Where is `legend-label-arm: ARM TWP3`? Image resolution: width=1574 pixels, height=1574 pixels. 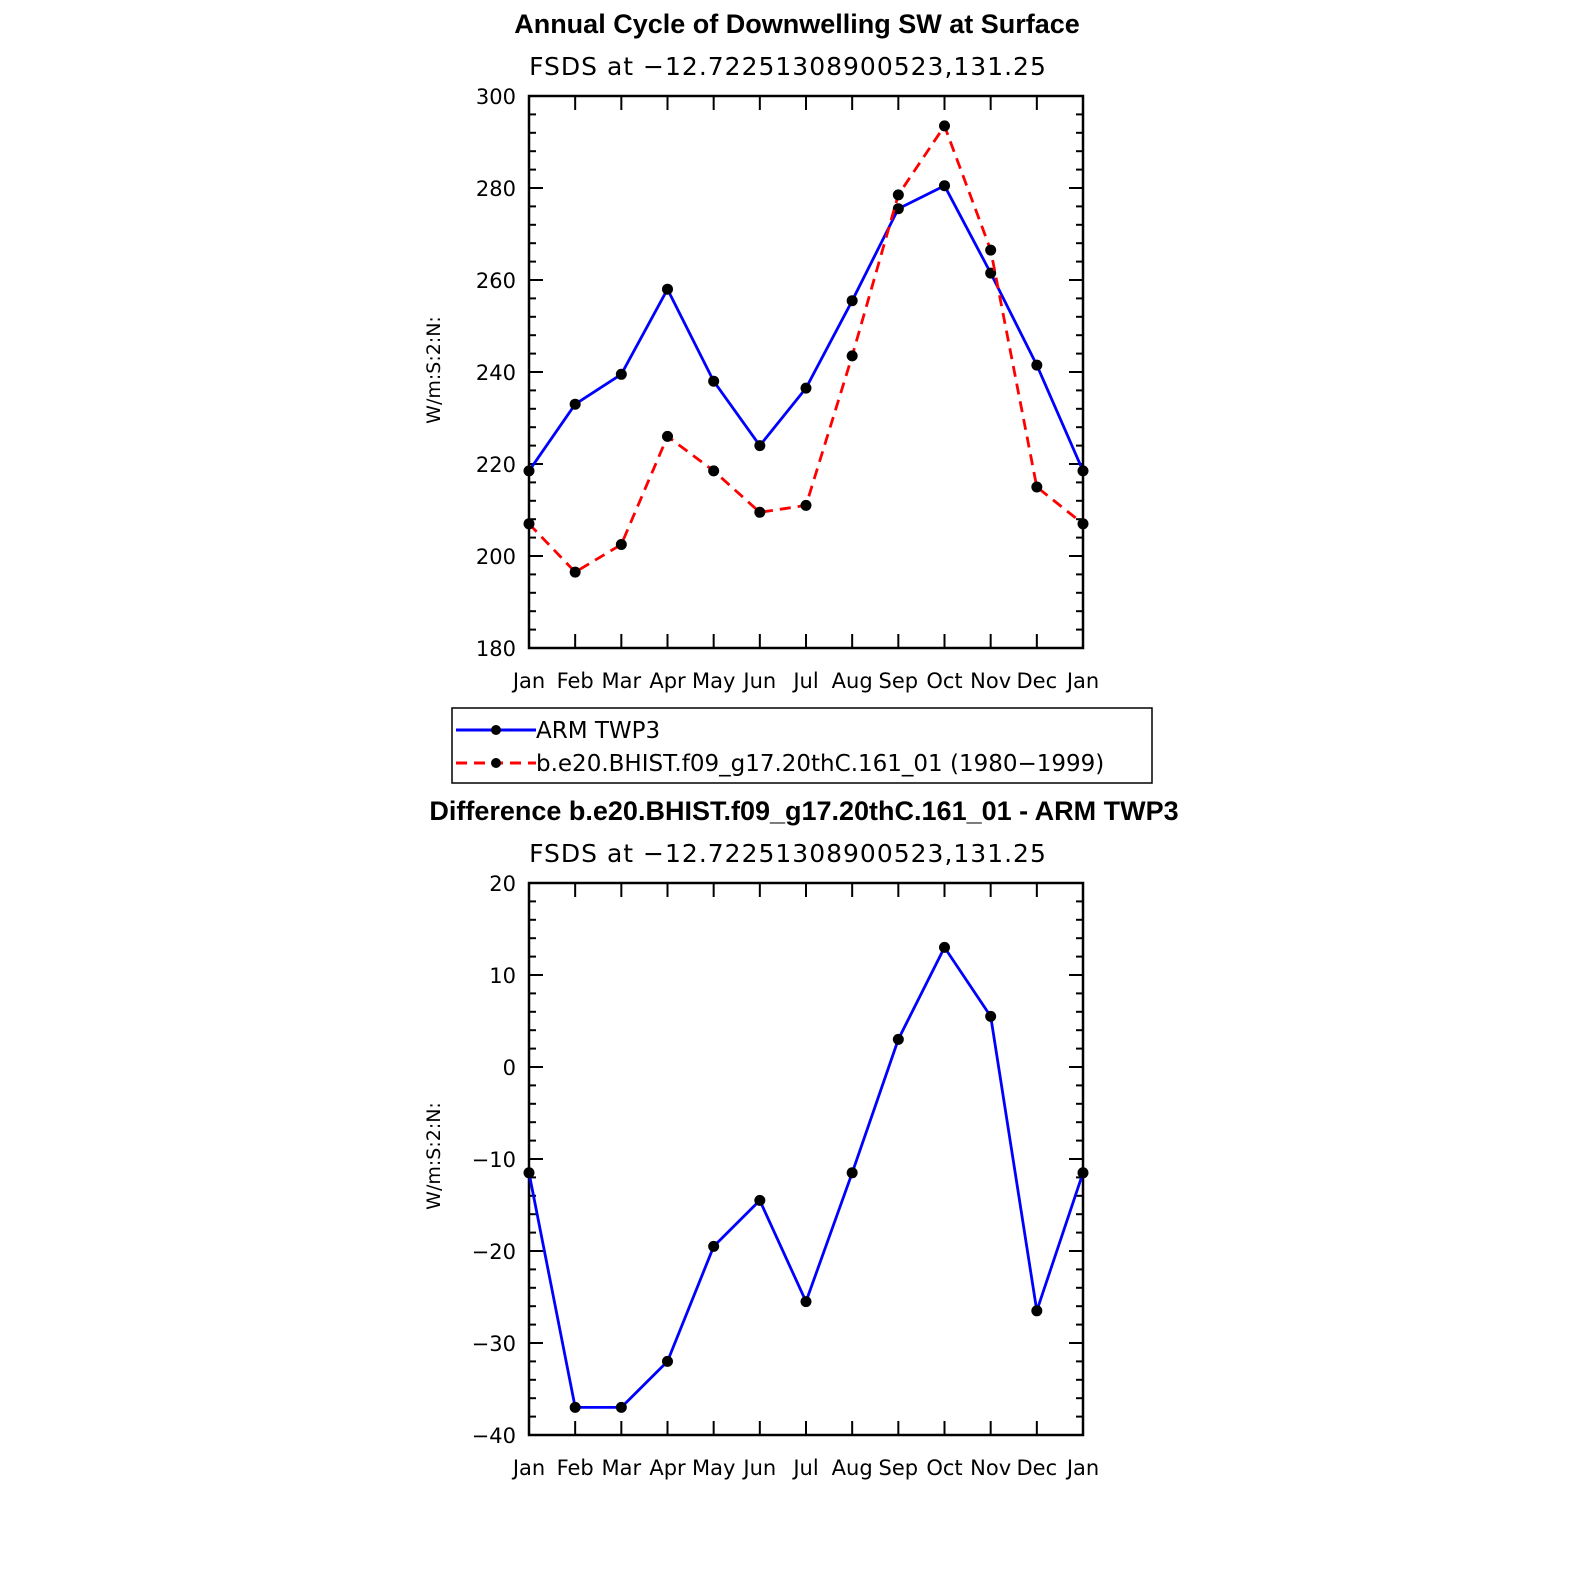 legend-label-arm: ARM TWP3 is located at coordinates (598, 731).